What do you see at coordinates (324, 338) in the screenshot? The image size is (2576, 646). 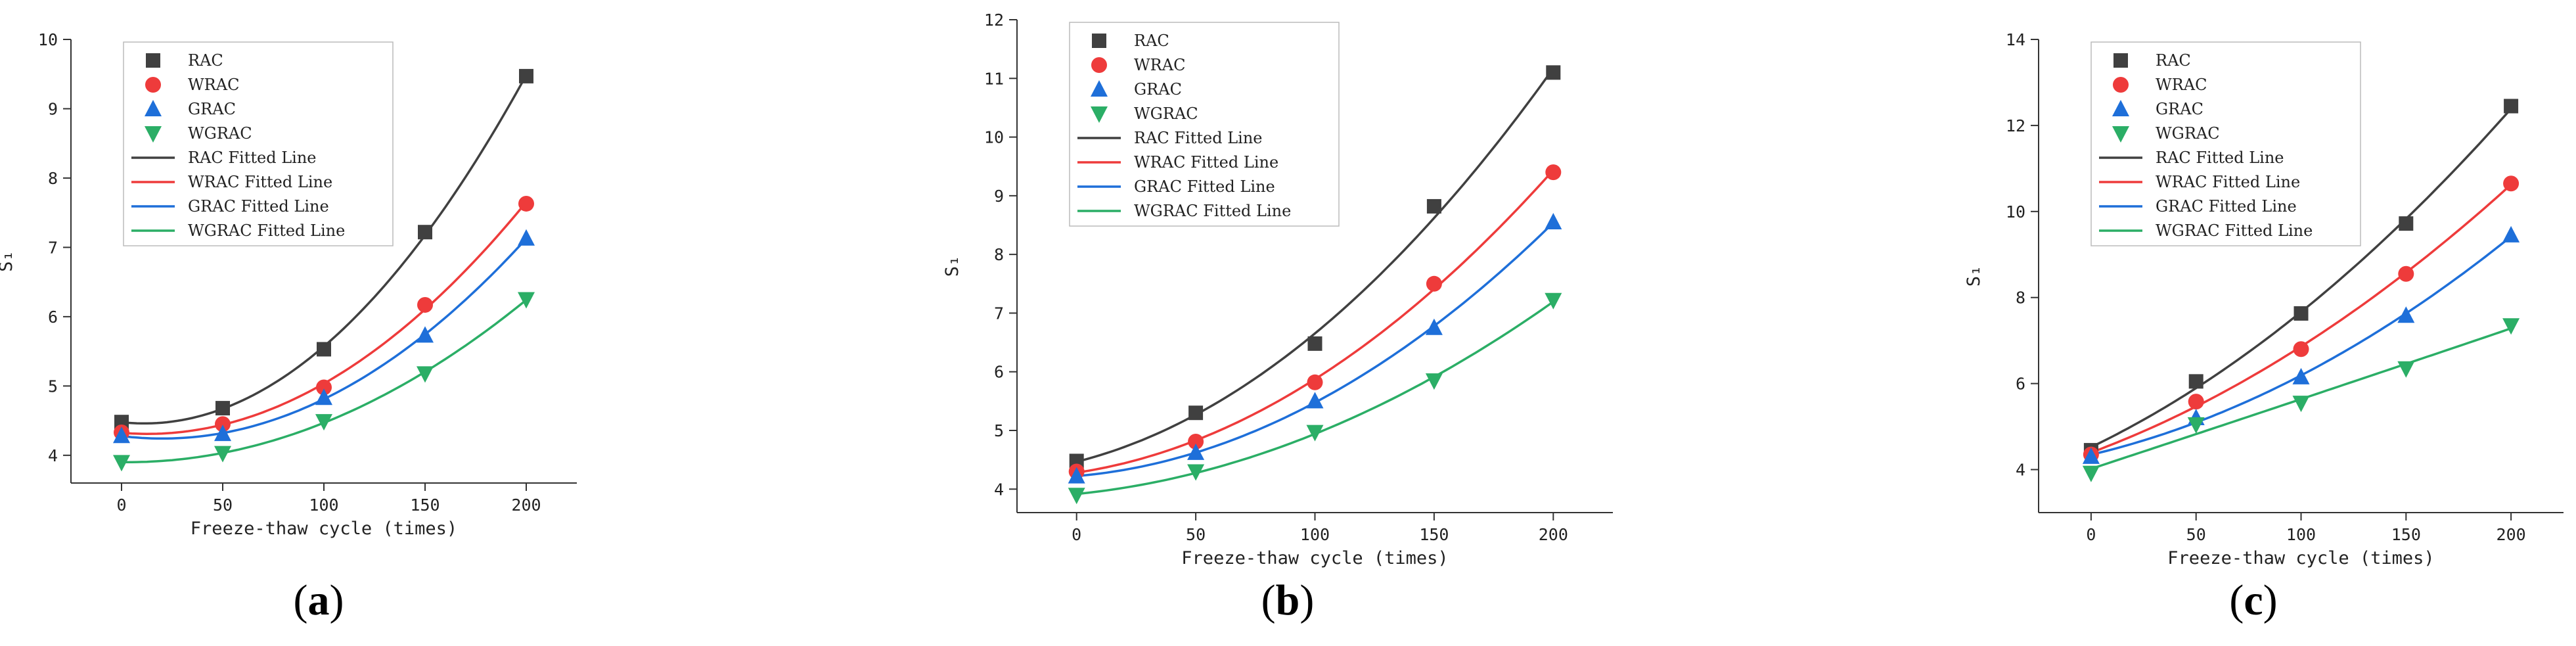 I see `fitted-line-grac` at bounding box center [324, 338].